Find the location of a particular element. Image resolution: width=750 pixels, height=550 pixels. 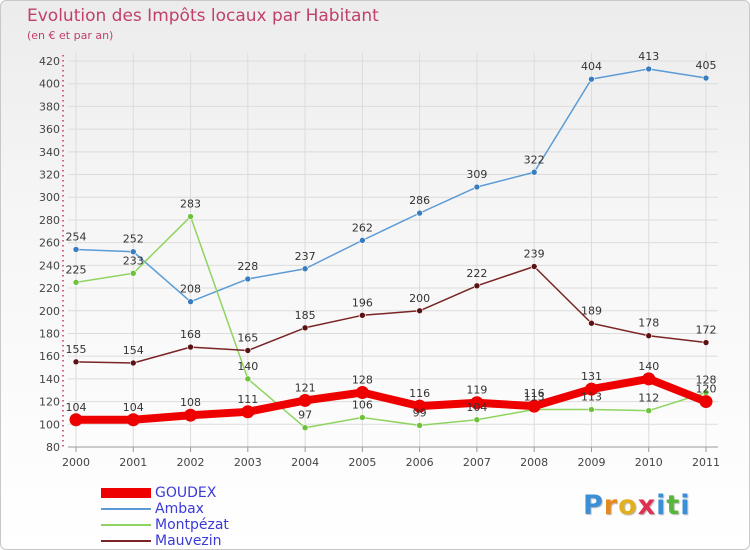

data-label-goudex: 104 is located at coordinates (133, 407).